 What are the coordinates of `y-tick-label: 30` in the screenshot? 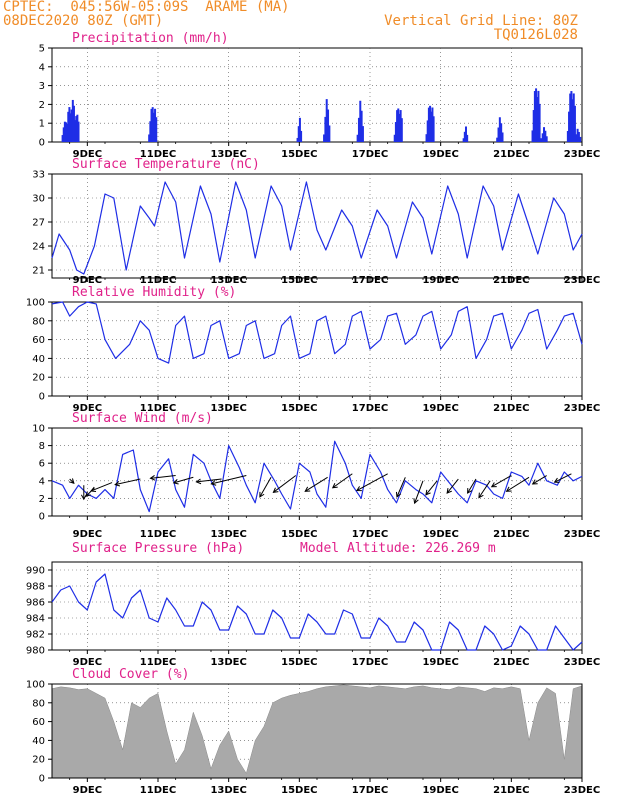 It's located at (38, 199).